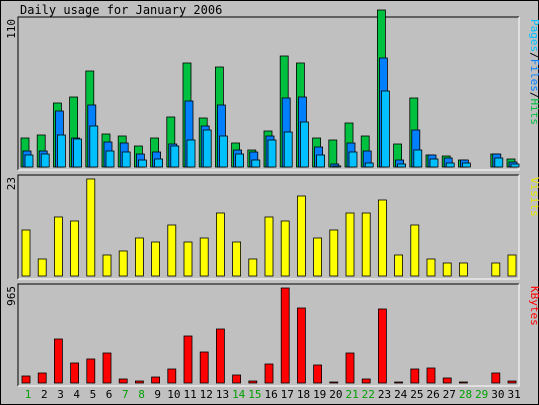  Describe the element at coordinates (449, 394) in the screenshot. I see `x-tick-label: 27` at that location.